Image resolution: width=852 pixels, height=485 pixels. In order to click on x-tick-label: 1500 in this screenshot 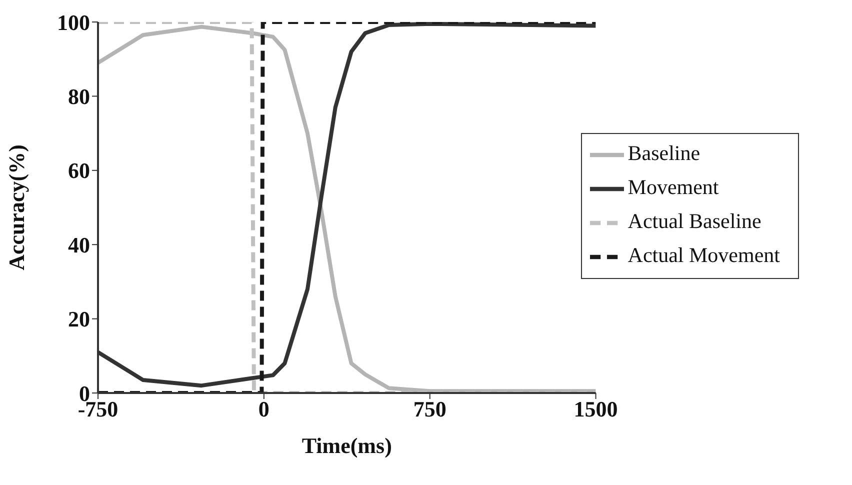, I will do `click(596, 409)`.